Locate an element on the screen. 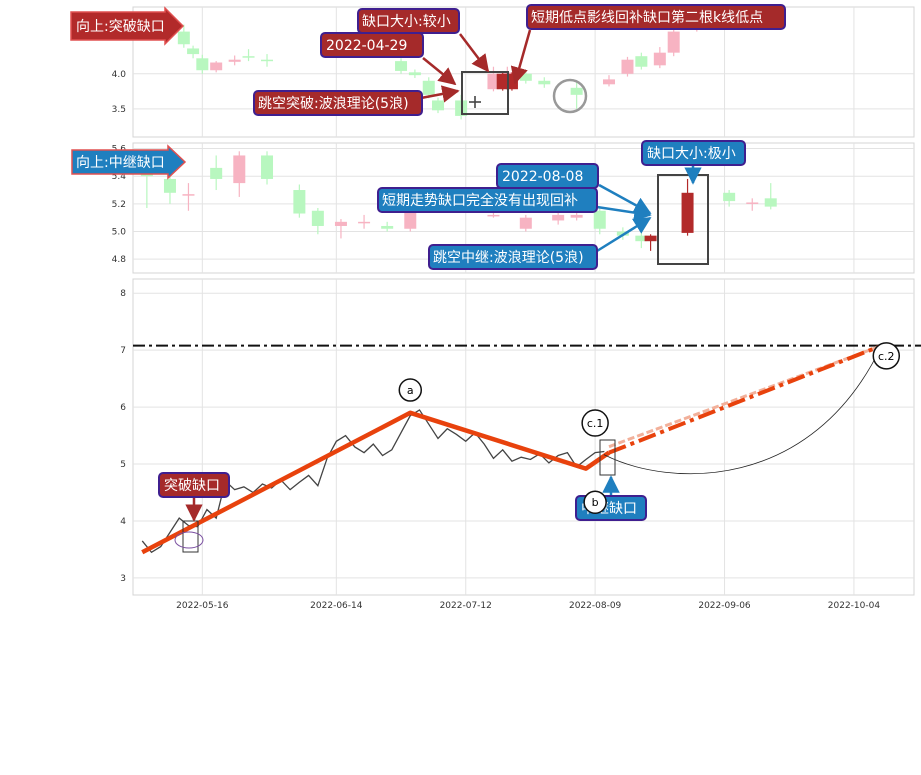 Image resolution: width=921 pixels, height=775 pixels. date-note-arrow is located at coordinates (439, 71).